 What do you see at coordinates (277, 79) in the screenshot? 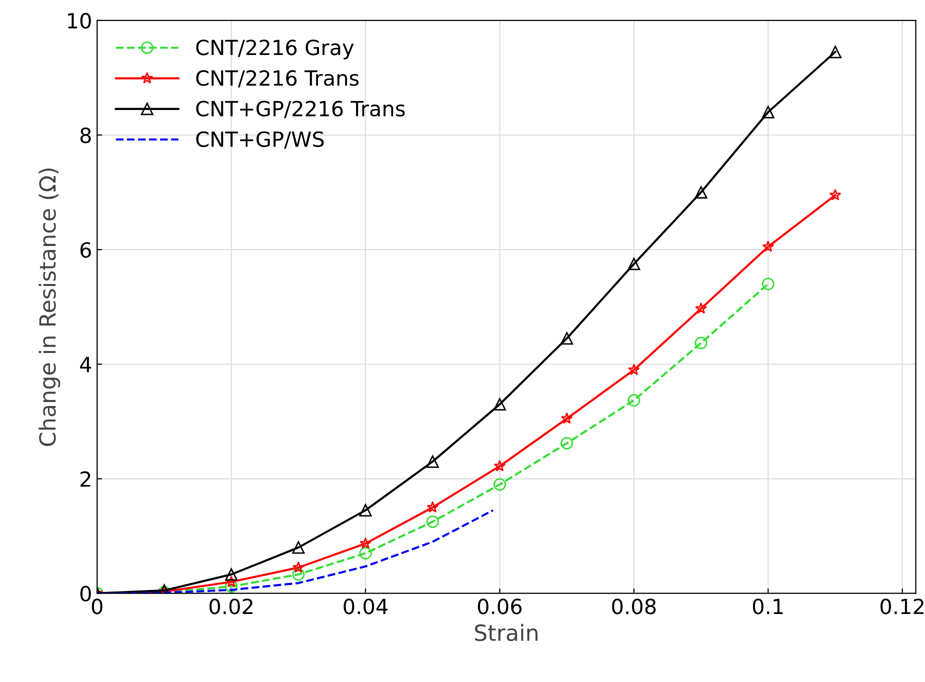
I see `legend-label: CNT/2216 Trans` at bounding box center [277, 79].